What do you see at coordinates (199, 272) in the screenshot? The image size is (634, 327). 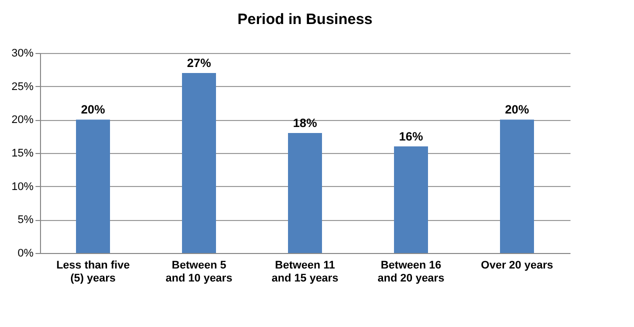 I see `x-tick-label: Between 5 and 10 years` at bounding box center [199, 272].